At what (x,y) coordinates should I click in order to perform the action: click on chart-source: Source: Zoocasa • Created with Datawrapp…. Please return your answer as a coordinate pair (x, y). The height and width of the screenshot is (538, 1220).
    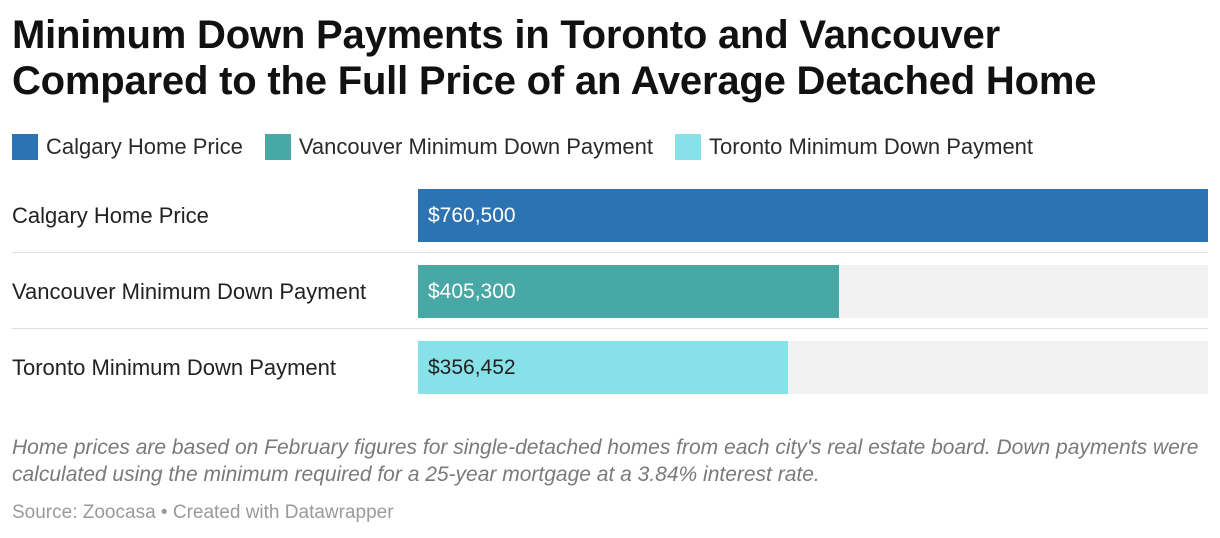
    Looking at the image, I should click on (203, 512).